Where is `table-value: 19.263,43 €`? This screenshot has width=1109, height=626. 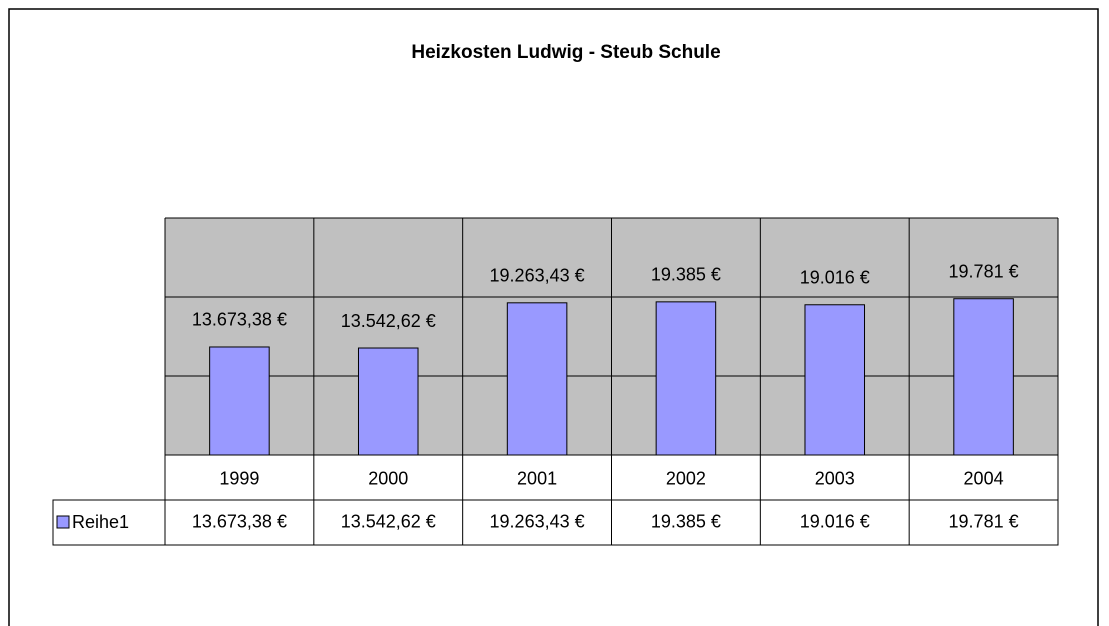
table-value: 19.263,43 € is located at coordinates (537, 521).